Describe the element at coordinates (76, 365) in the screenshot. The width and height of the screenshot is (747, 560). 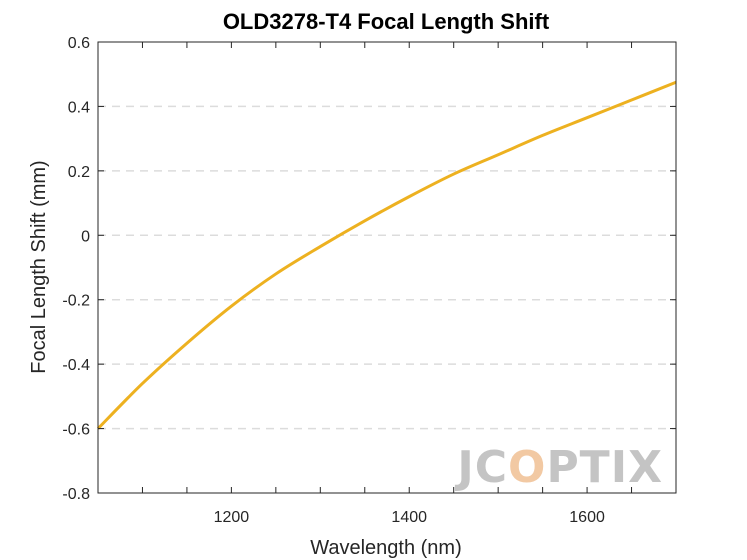
I see `y-tick-label: -0.4` at that location.